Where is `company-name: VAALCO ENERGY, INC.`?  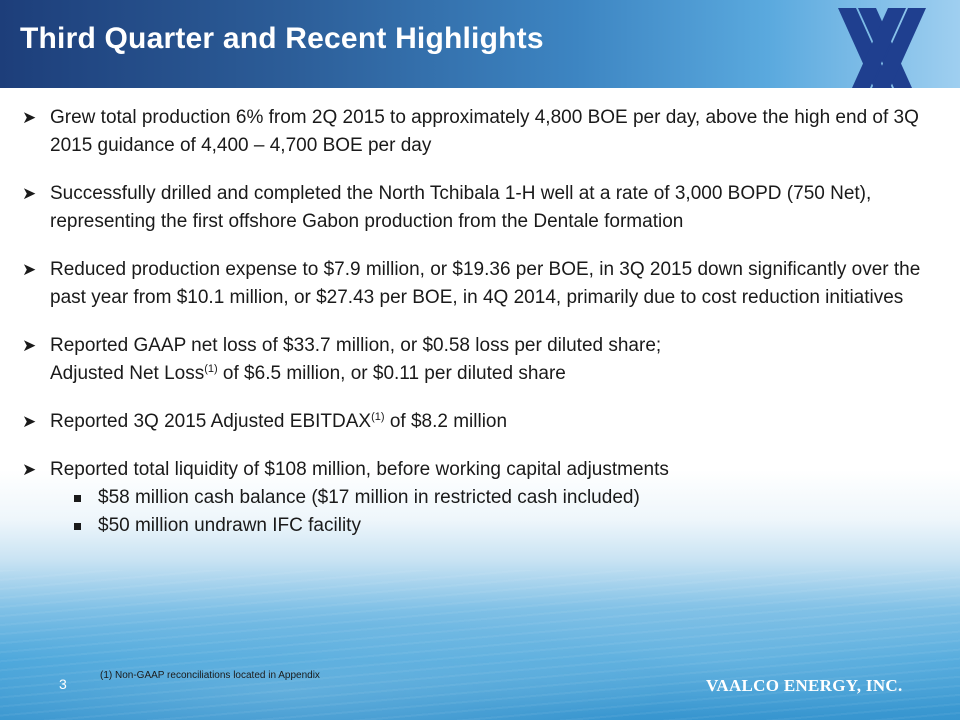 company-name: VAALCO ENERGY, INC. is located at coordinates (804, 685).